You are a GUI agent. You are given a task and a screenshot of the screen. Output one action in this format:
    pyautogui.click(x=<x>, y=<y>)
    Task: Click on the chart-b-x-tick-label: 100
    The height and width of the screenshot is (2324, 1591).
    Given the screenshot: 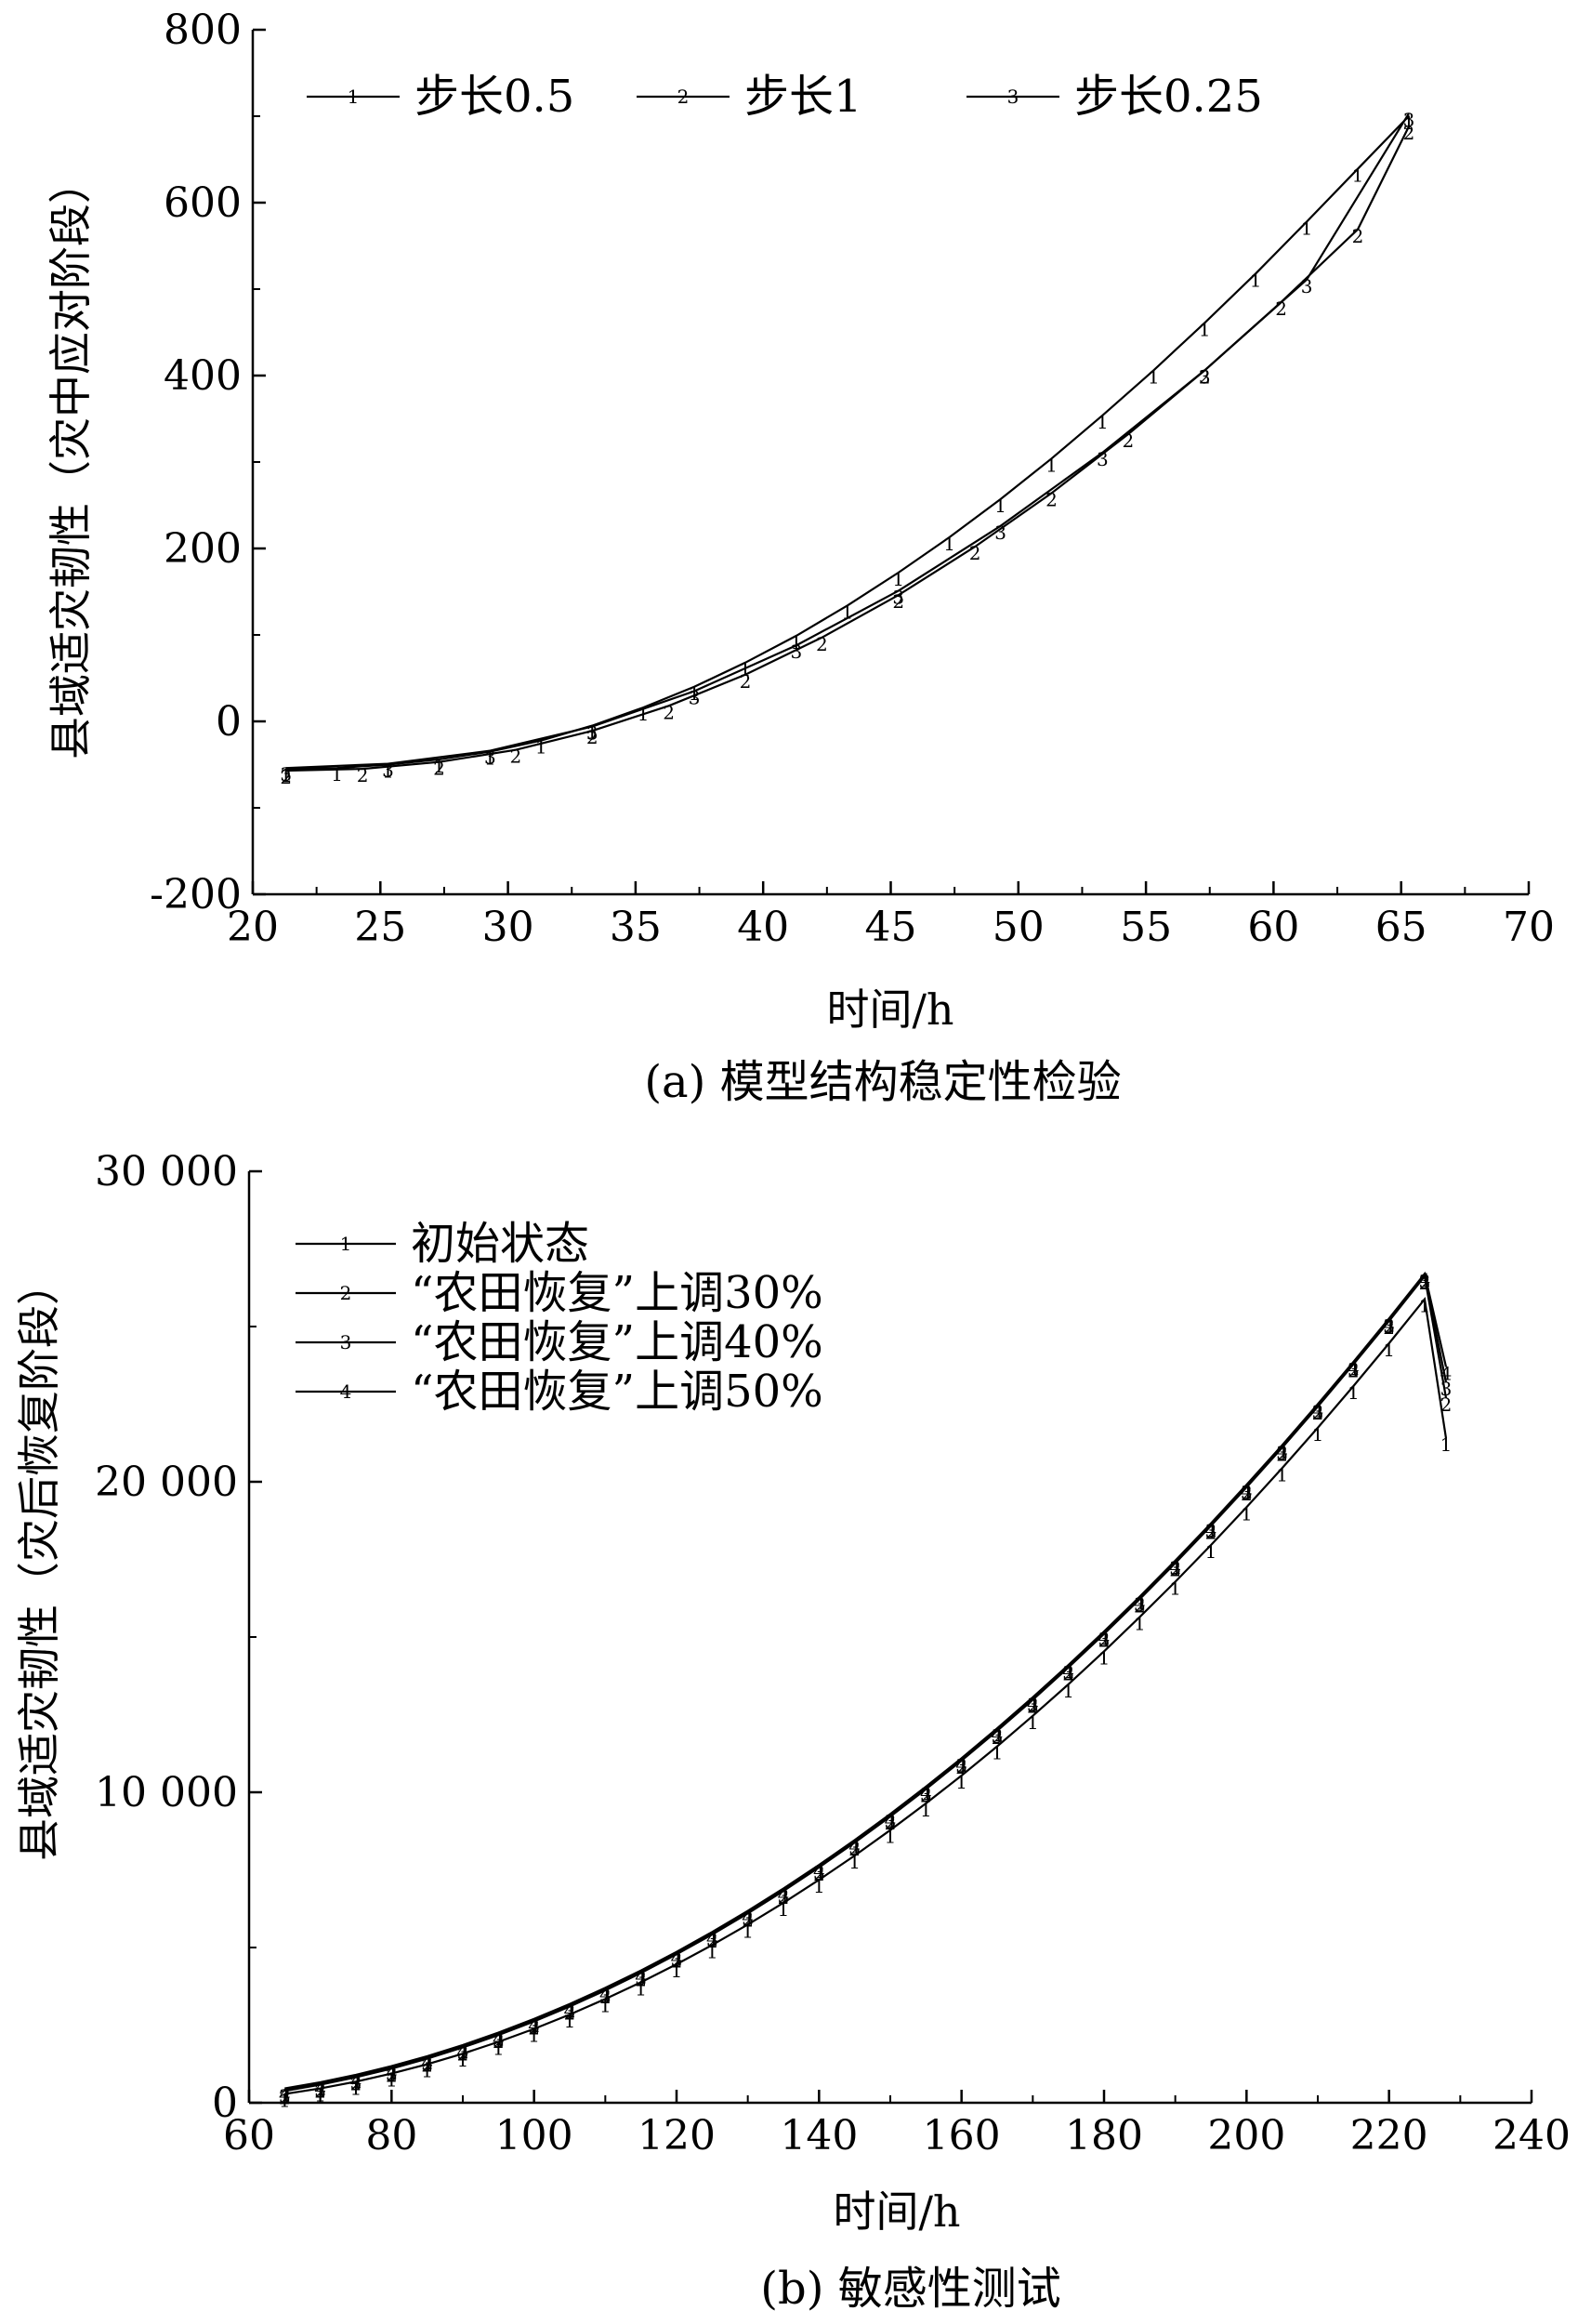 What is the action you would take?
    pyautogui.click(x=534, y=2135)
    